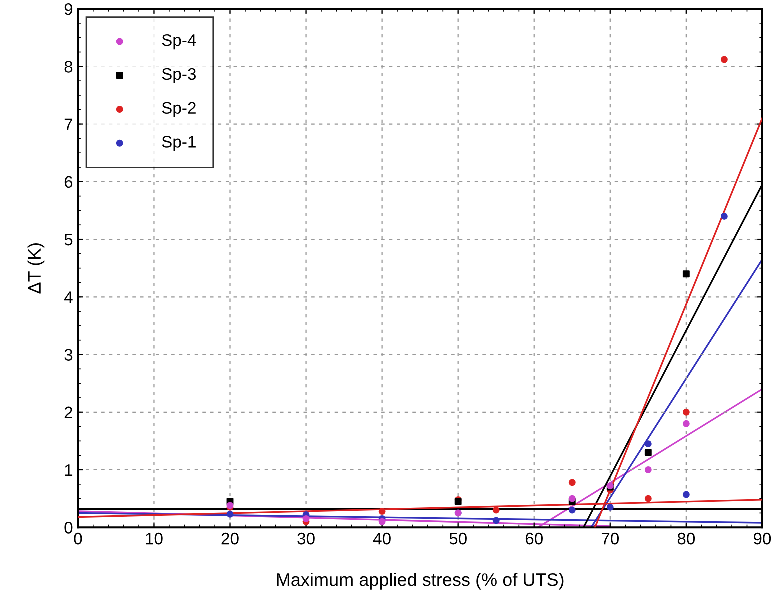  Describe the element at coordinates (179, 144) in the screenshot. I see `legend-label: Sp-1` at that location.